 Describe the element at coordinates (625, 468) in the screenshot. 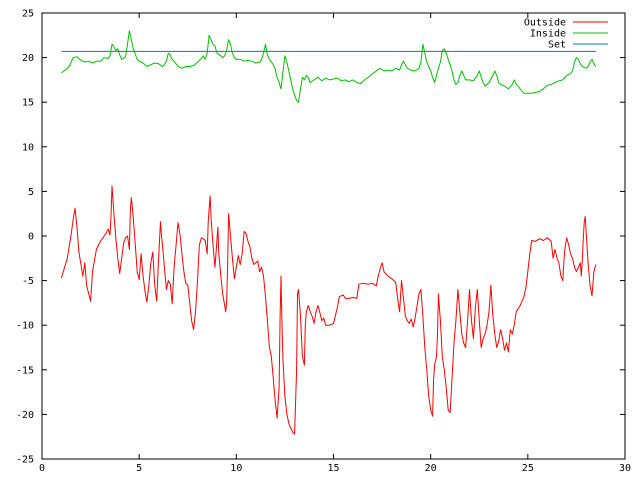

I see `x-tick-label: 30` at that location.